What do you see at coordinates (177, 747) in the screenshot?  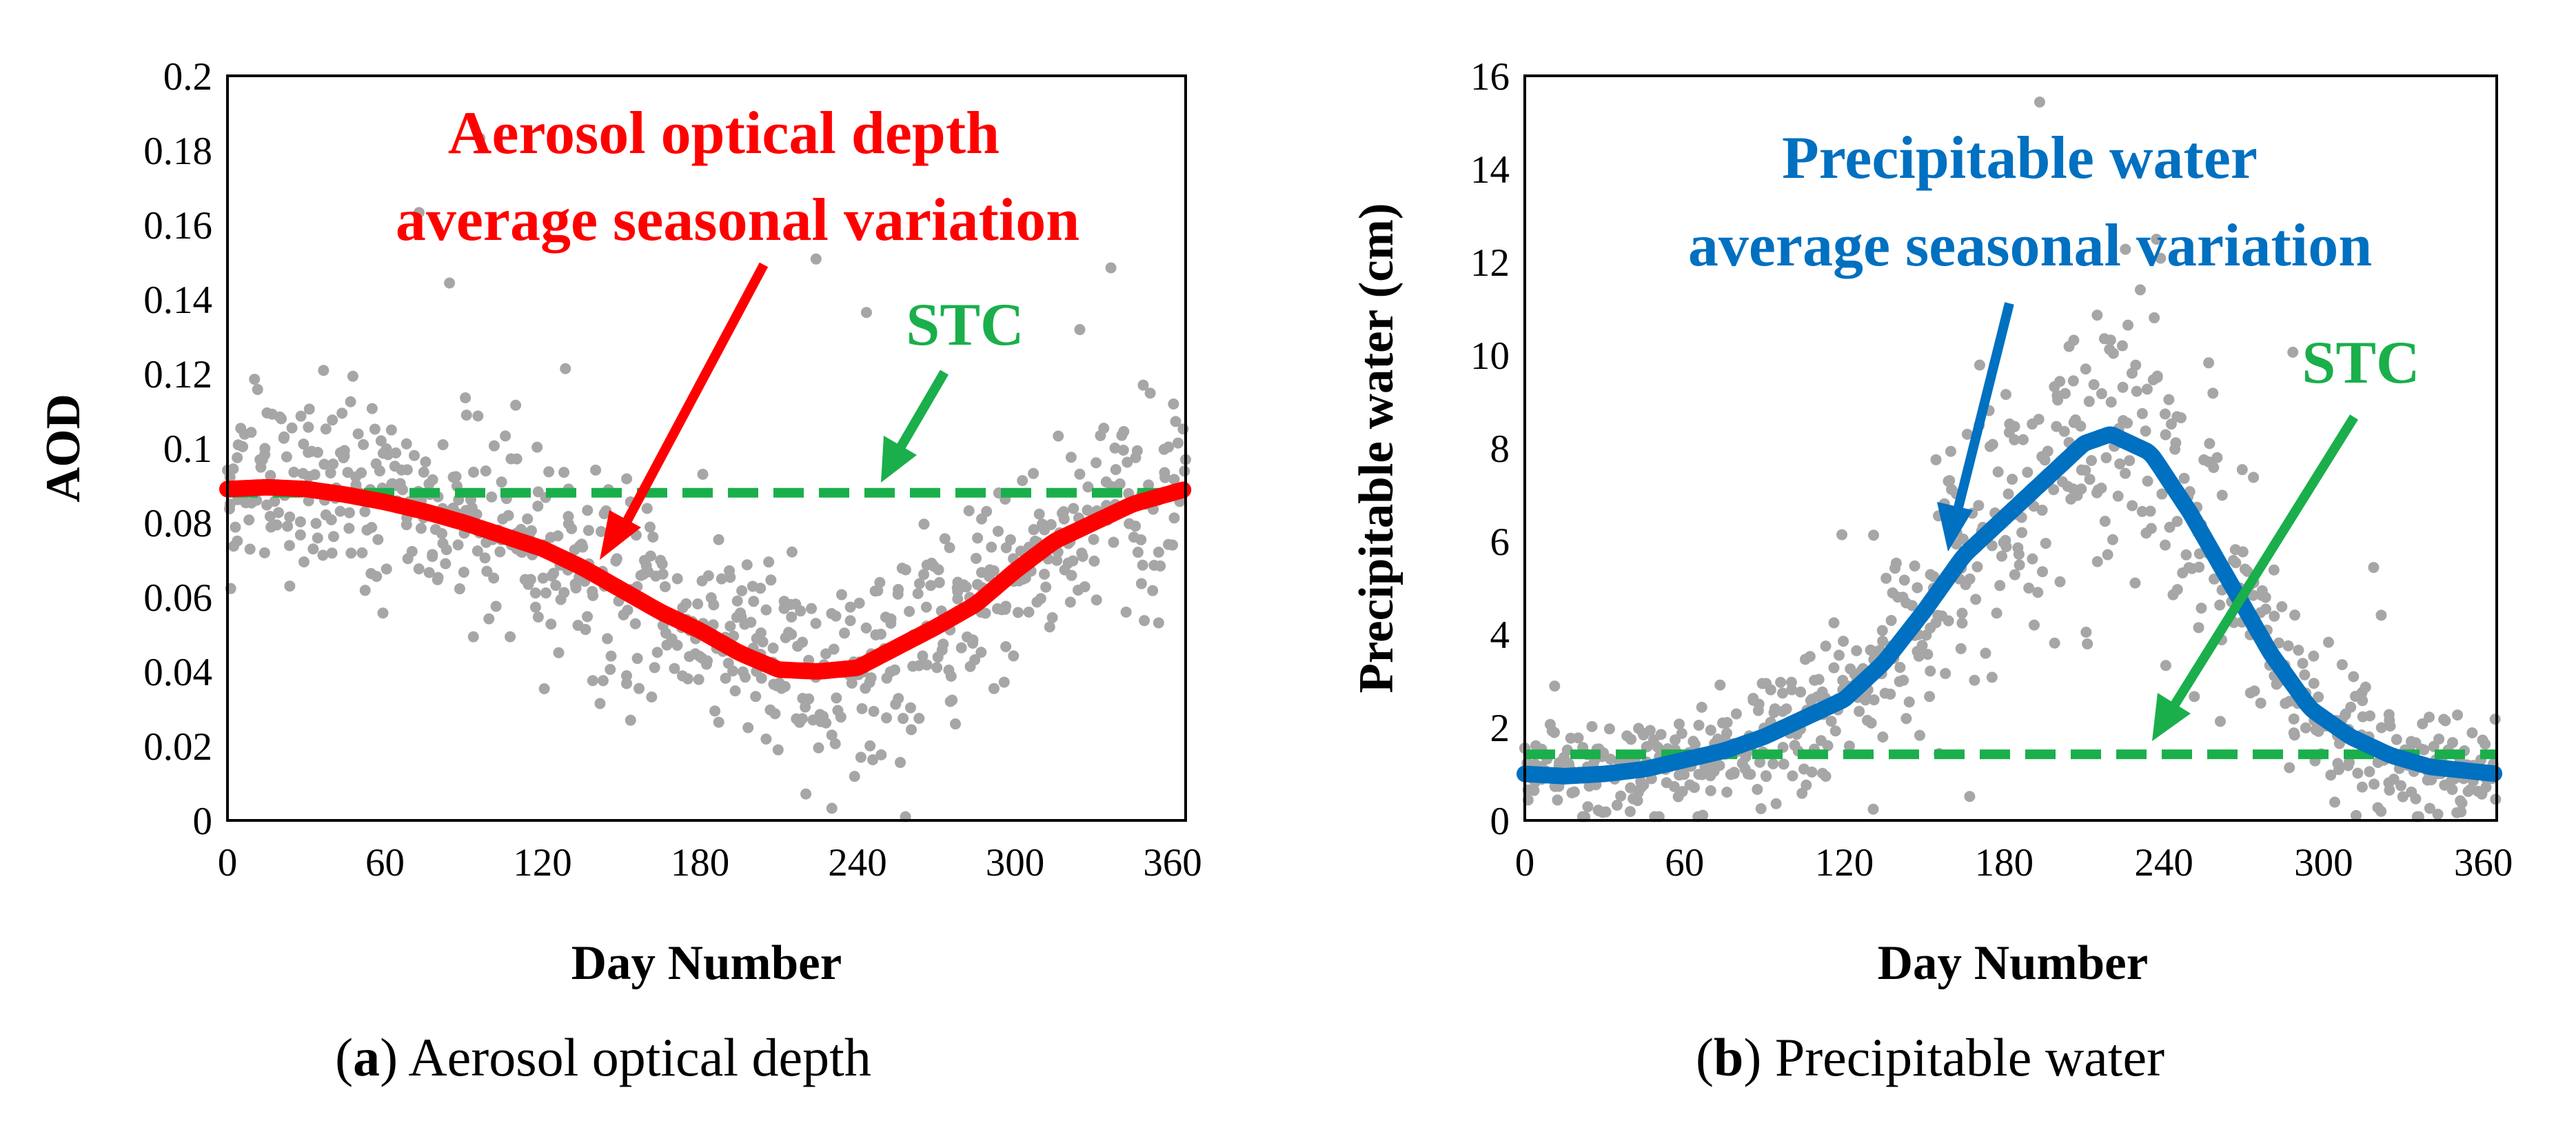 I see `y-tick-label: 0.02` at bounding box center [177, 747].